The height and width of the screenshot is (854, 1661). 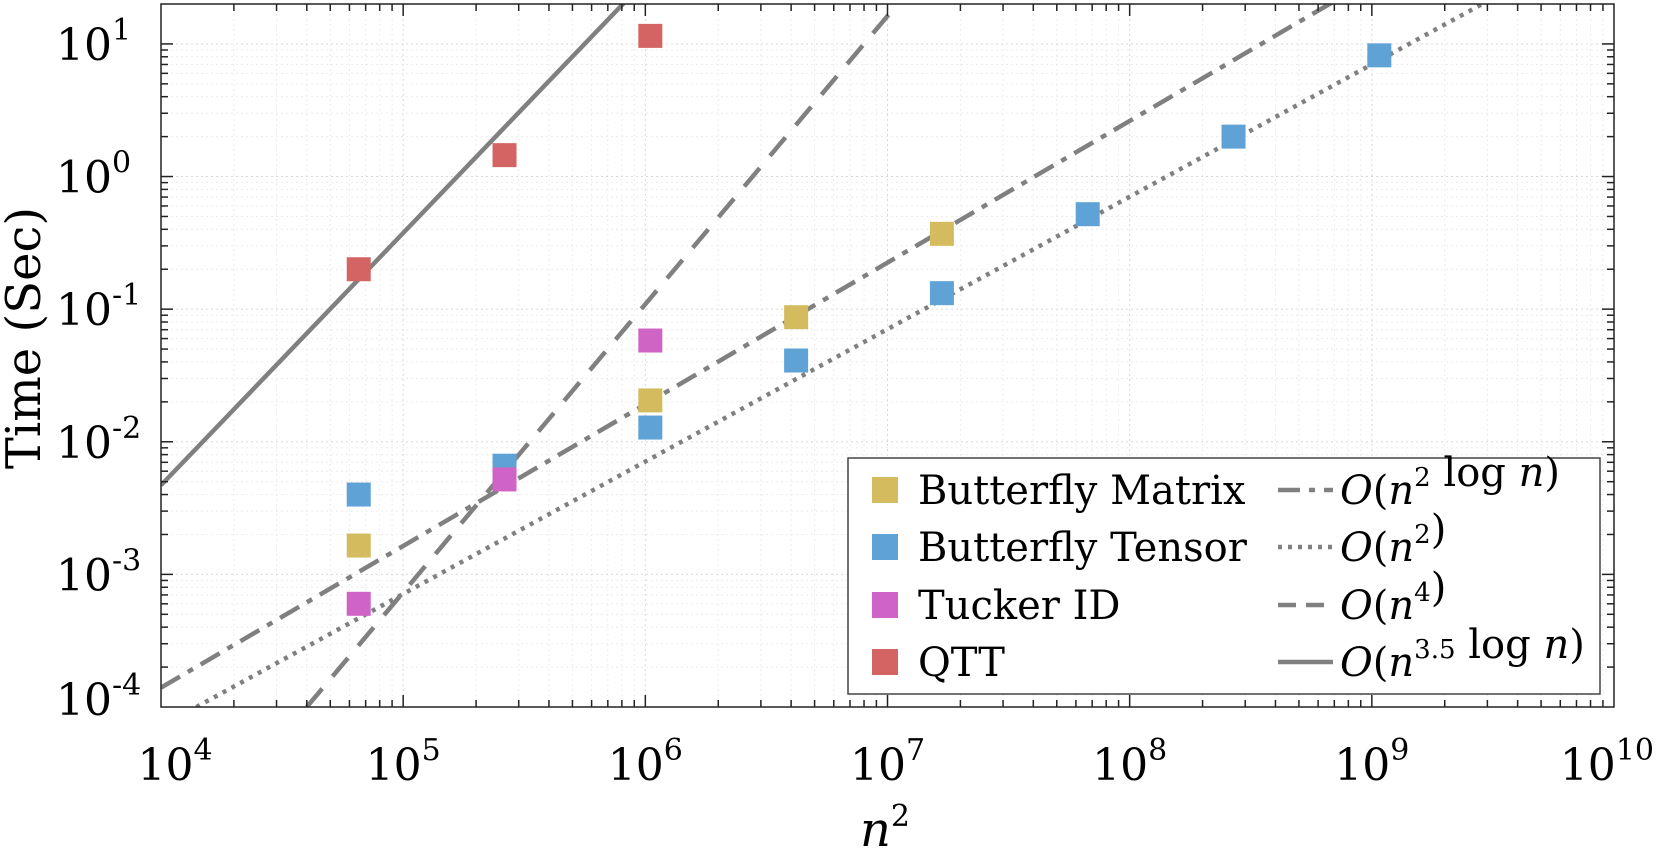 I want to click on series-butterfly-matrix, so click(x=650, y=389).